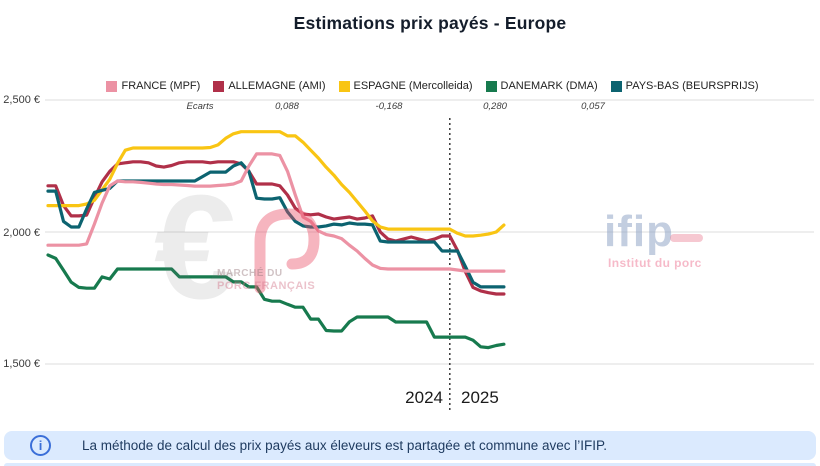 The height and width of the screenshot is (466, 820). What do you see at coordinates (161, 86) in the screenshot?
I see `legend-label: FRANCE (MPF)` at bounding box center [161, 86].